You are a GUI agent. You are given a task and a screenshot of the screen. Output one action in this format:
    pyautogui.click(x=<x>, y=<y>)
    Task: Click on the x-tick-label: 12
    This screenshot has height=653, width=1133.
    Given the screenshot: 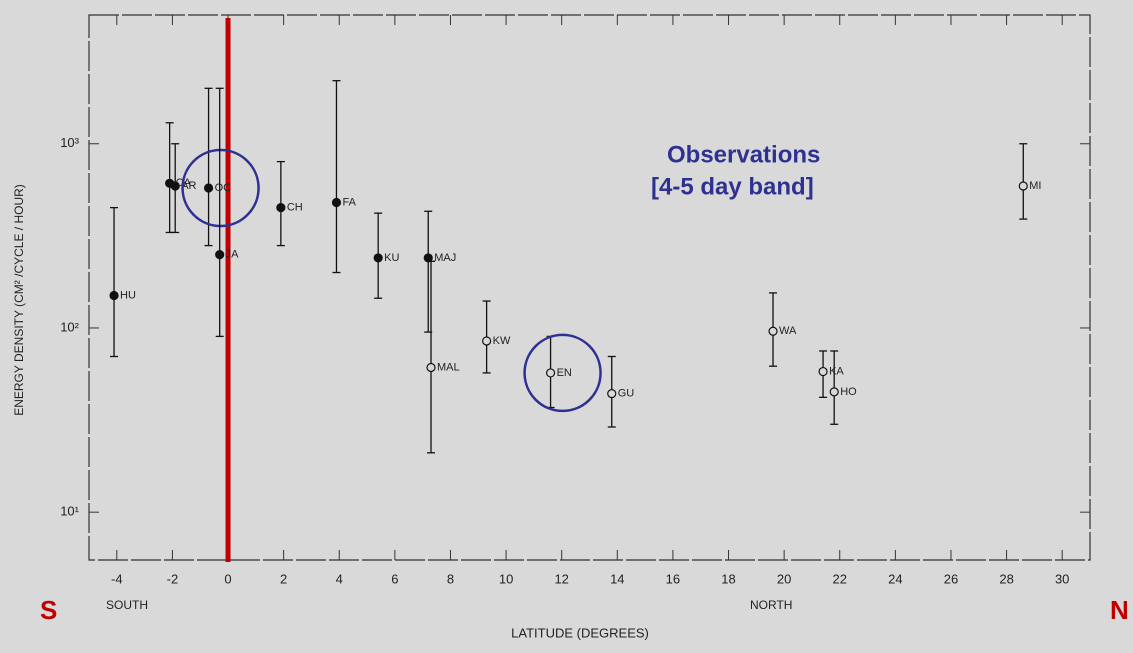 What is the action you would take?
    pyautogui.click(x=561, y=578)
    